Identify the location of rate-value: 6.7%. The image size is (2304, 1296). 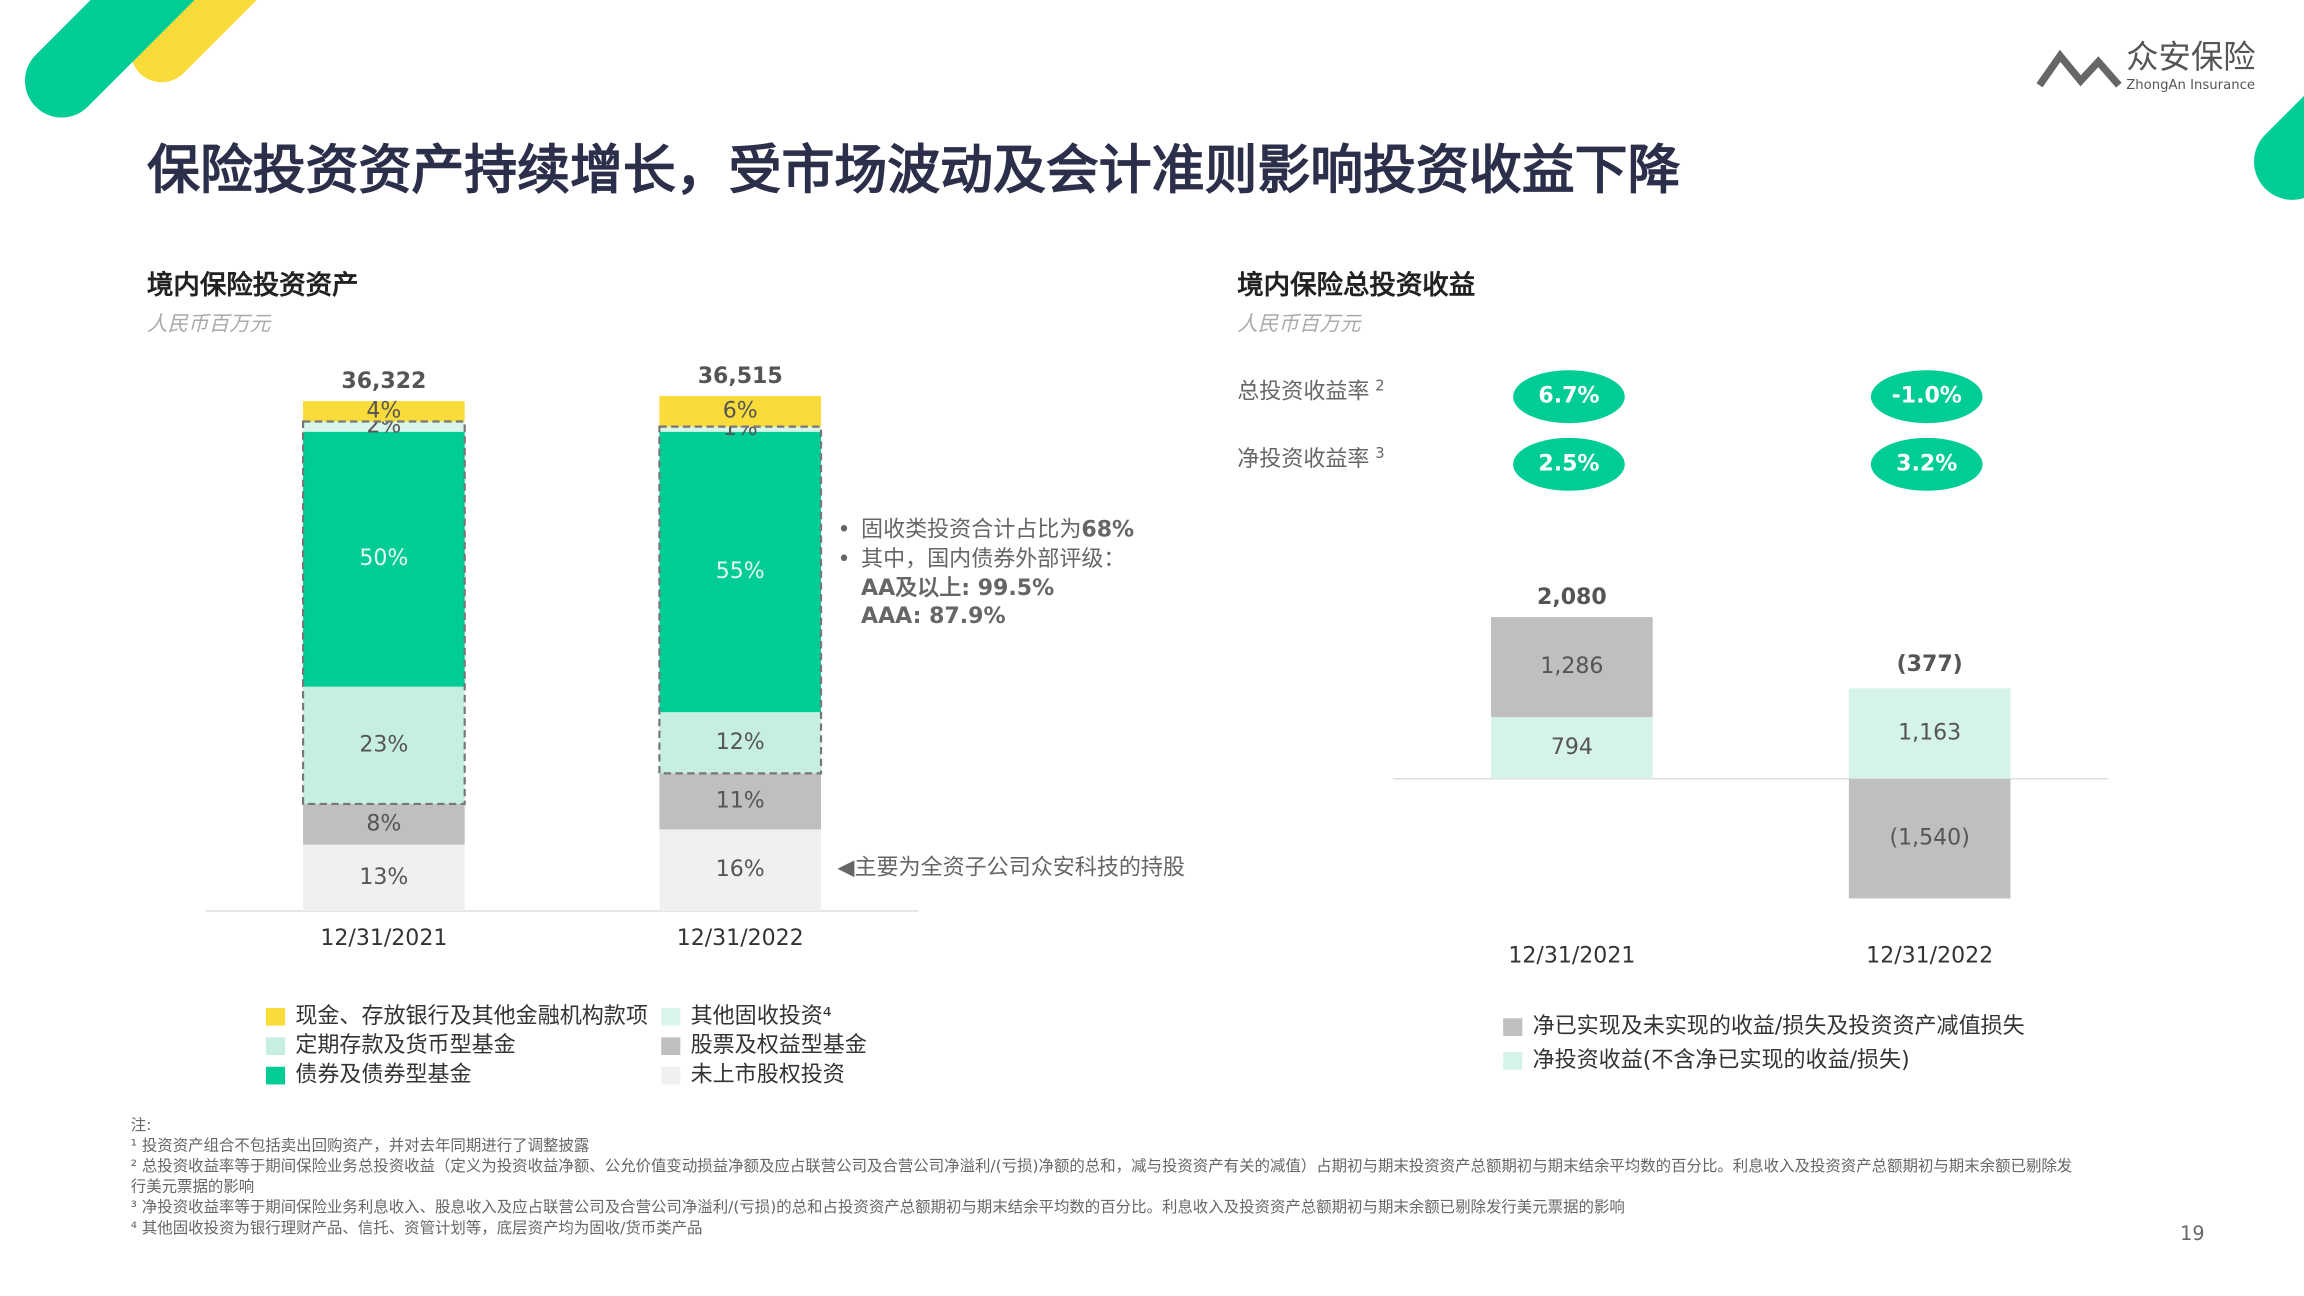
(1568, 396).